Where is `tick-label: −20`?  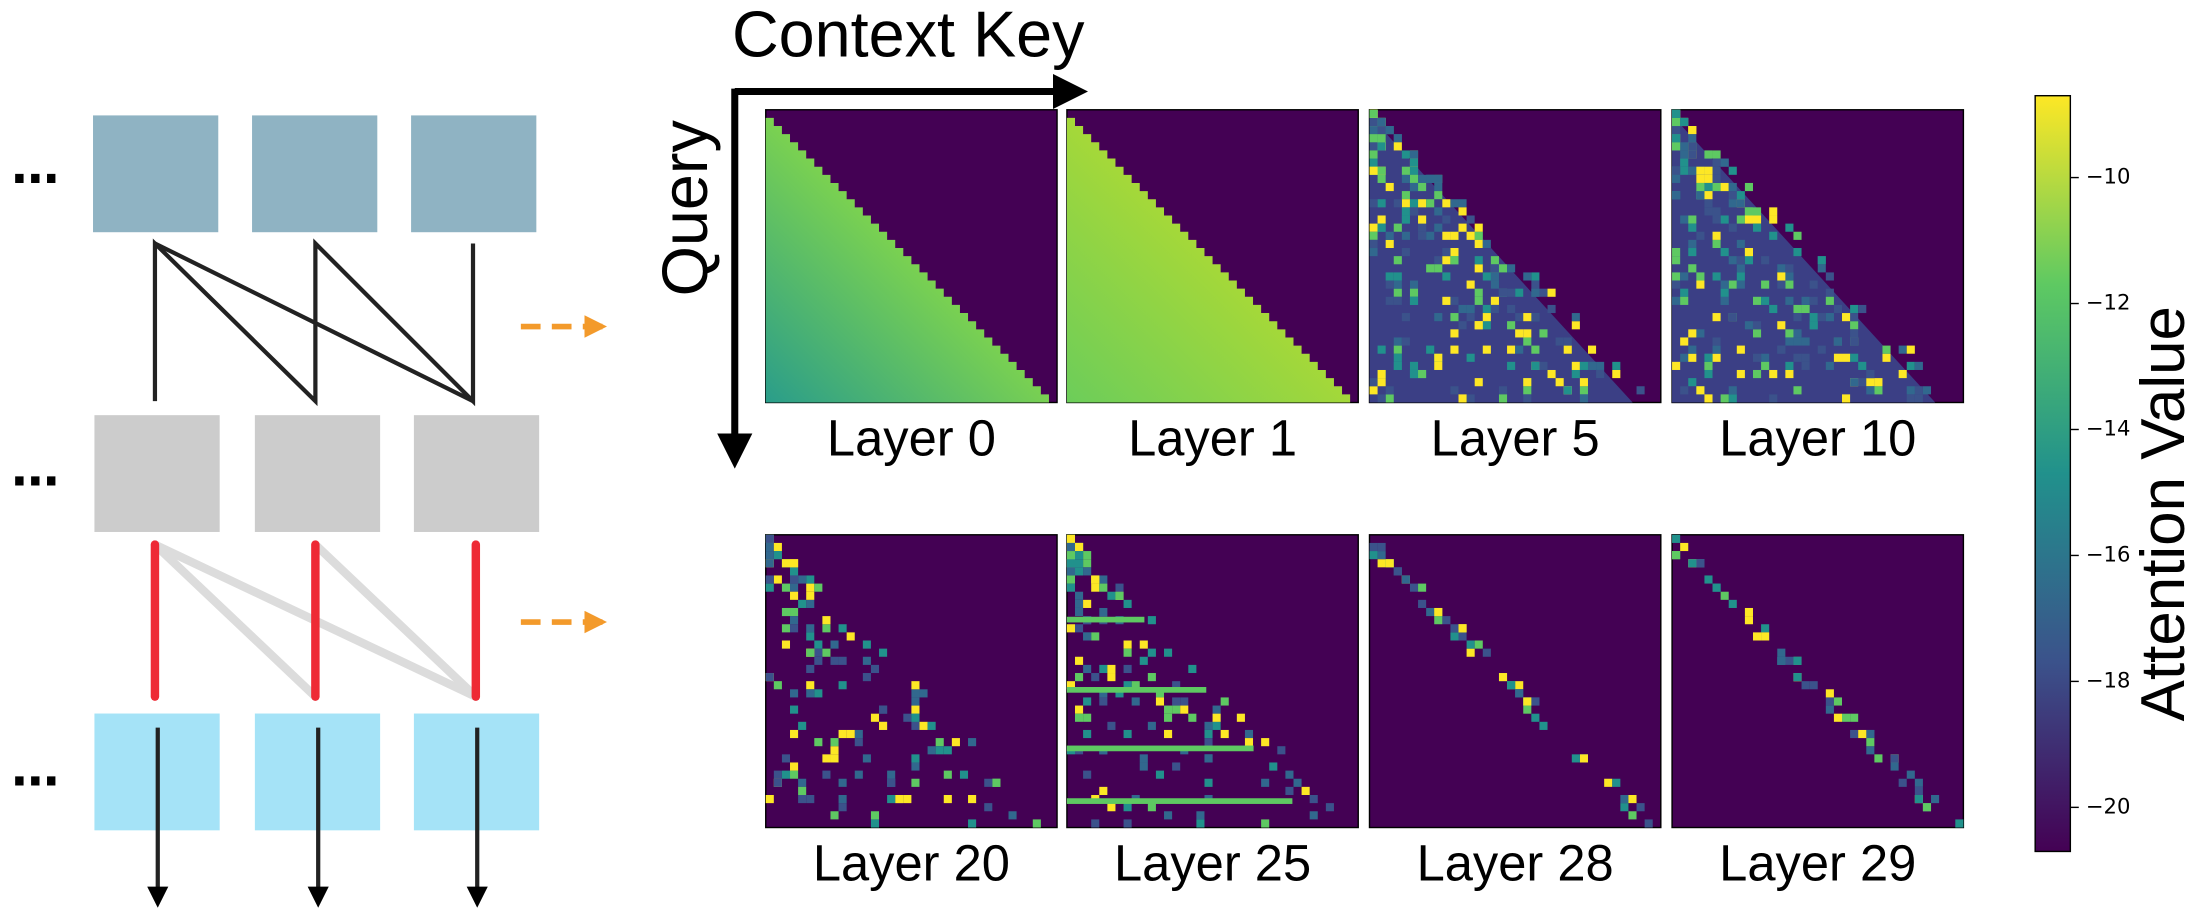 tick-label: −20 is located at coordinates (2108, 805).